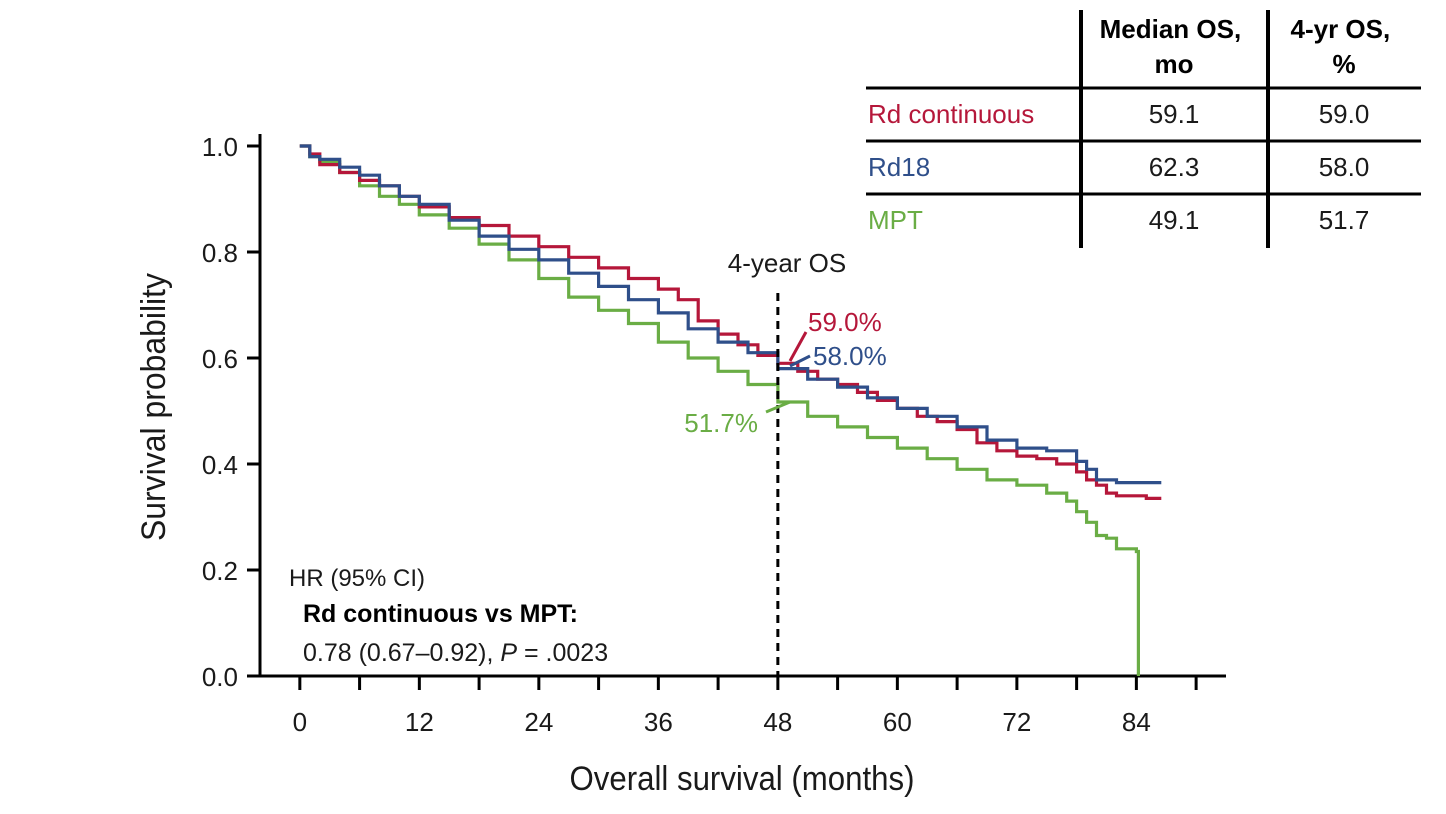  Describe the element at coordinates (1344, 114) in the screenshot. I see `table-cell-fouryear: 59.0` at that location.